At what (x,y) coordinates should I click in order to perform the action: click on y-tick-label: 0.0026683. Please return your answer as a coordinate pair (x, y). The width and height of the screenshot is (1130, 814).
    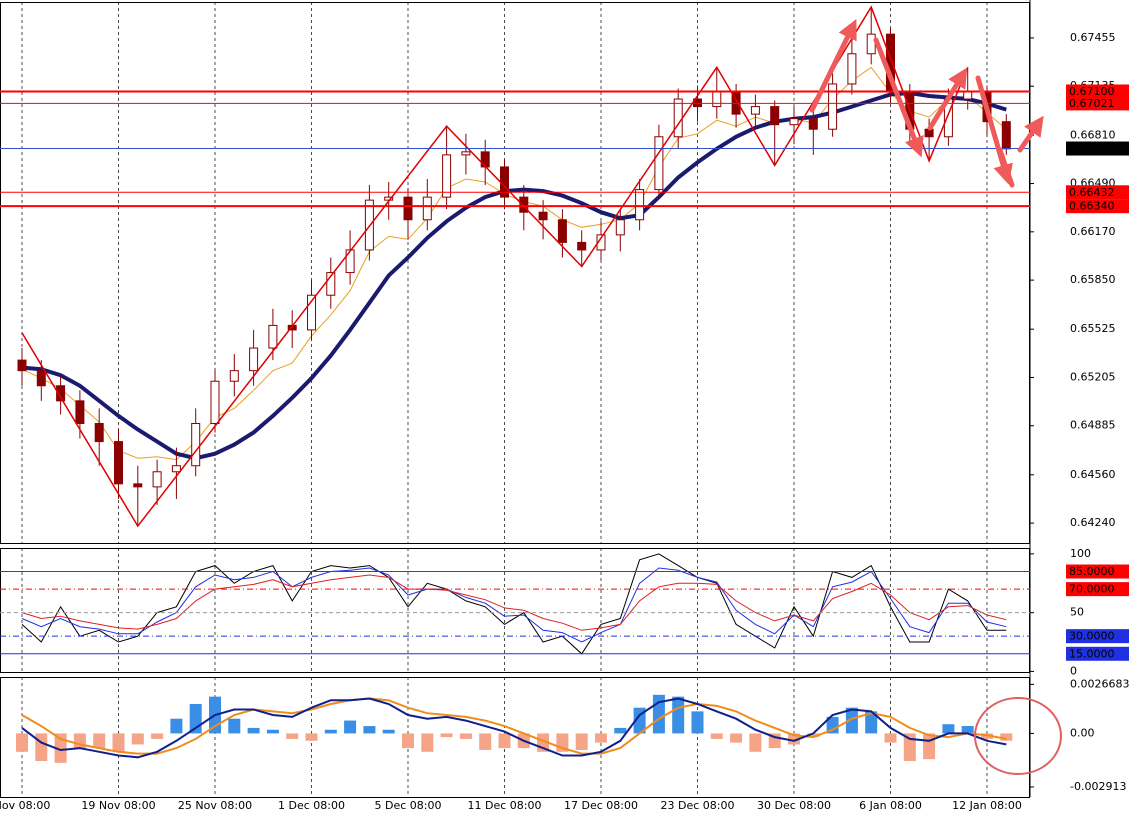
    Looking at the image, I should click on (1100, 683).